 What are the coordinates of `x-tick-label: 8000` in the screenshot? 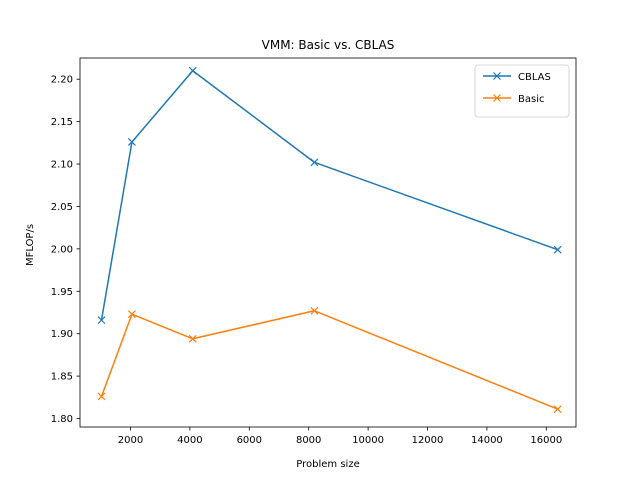 It's located at (308, 440).